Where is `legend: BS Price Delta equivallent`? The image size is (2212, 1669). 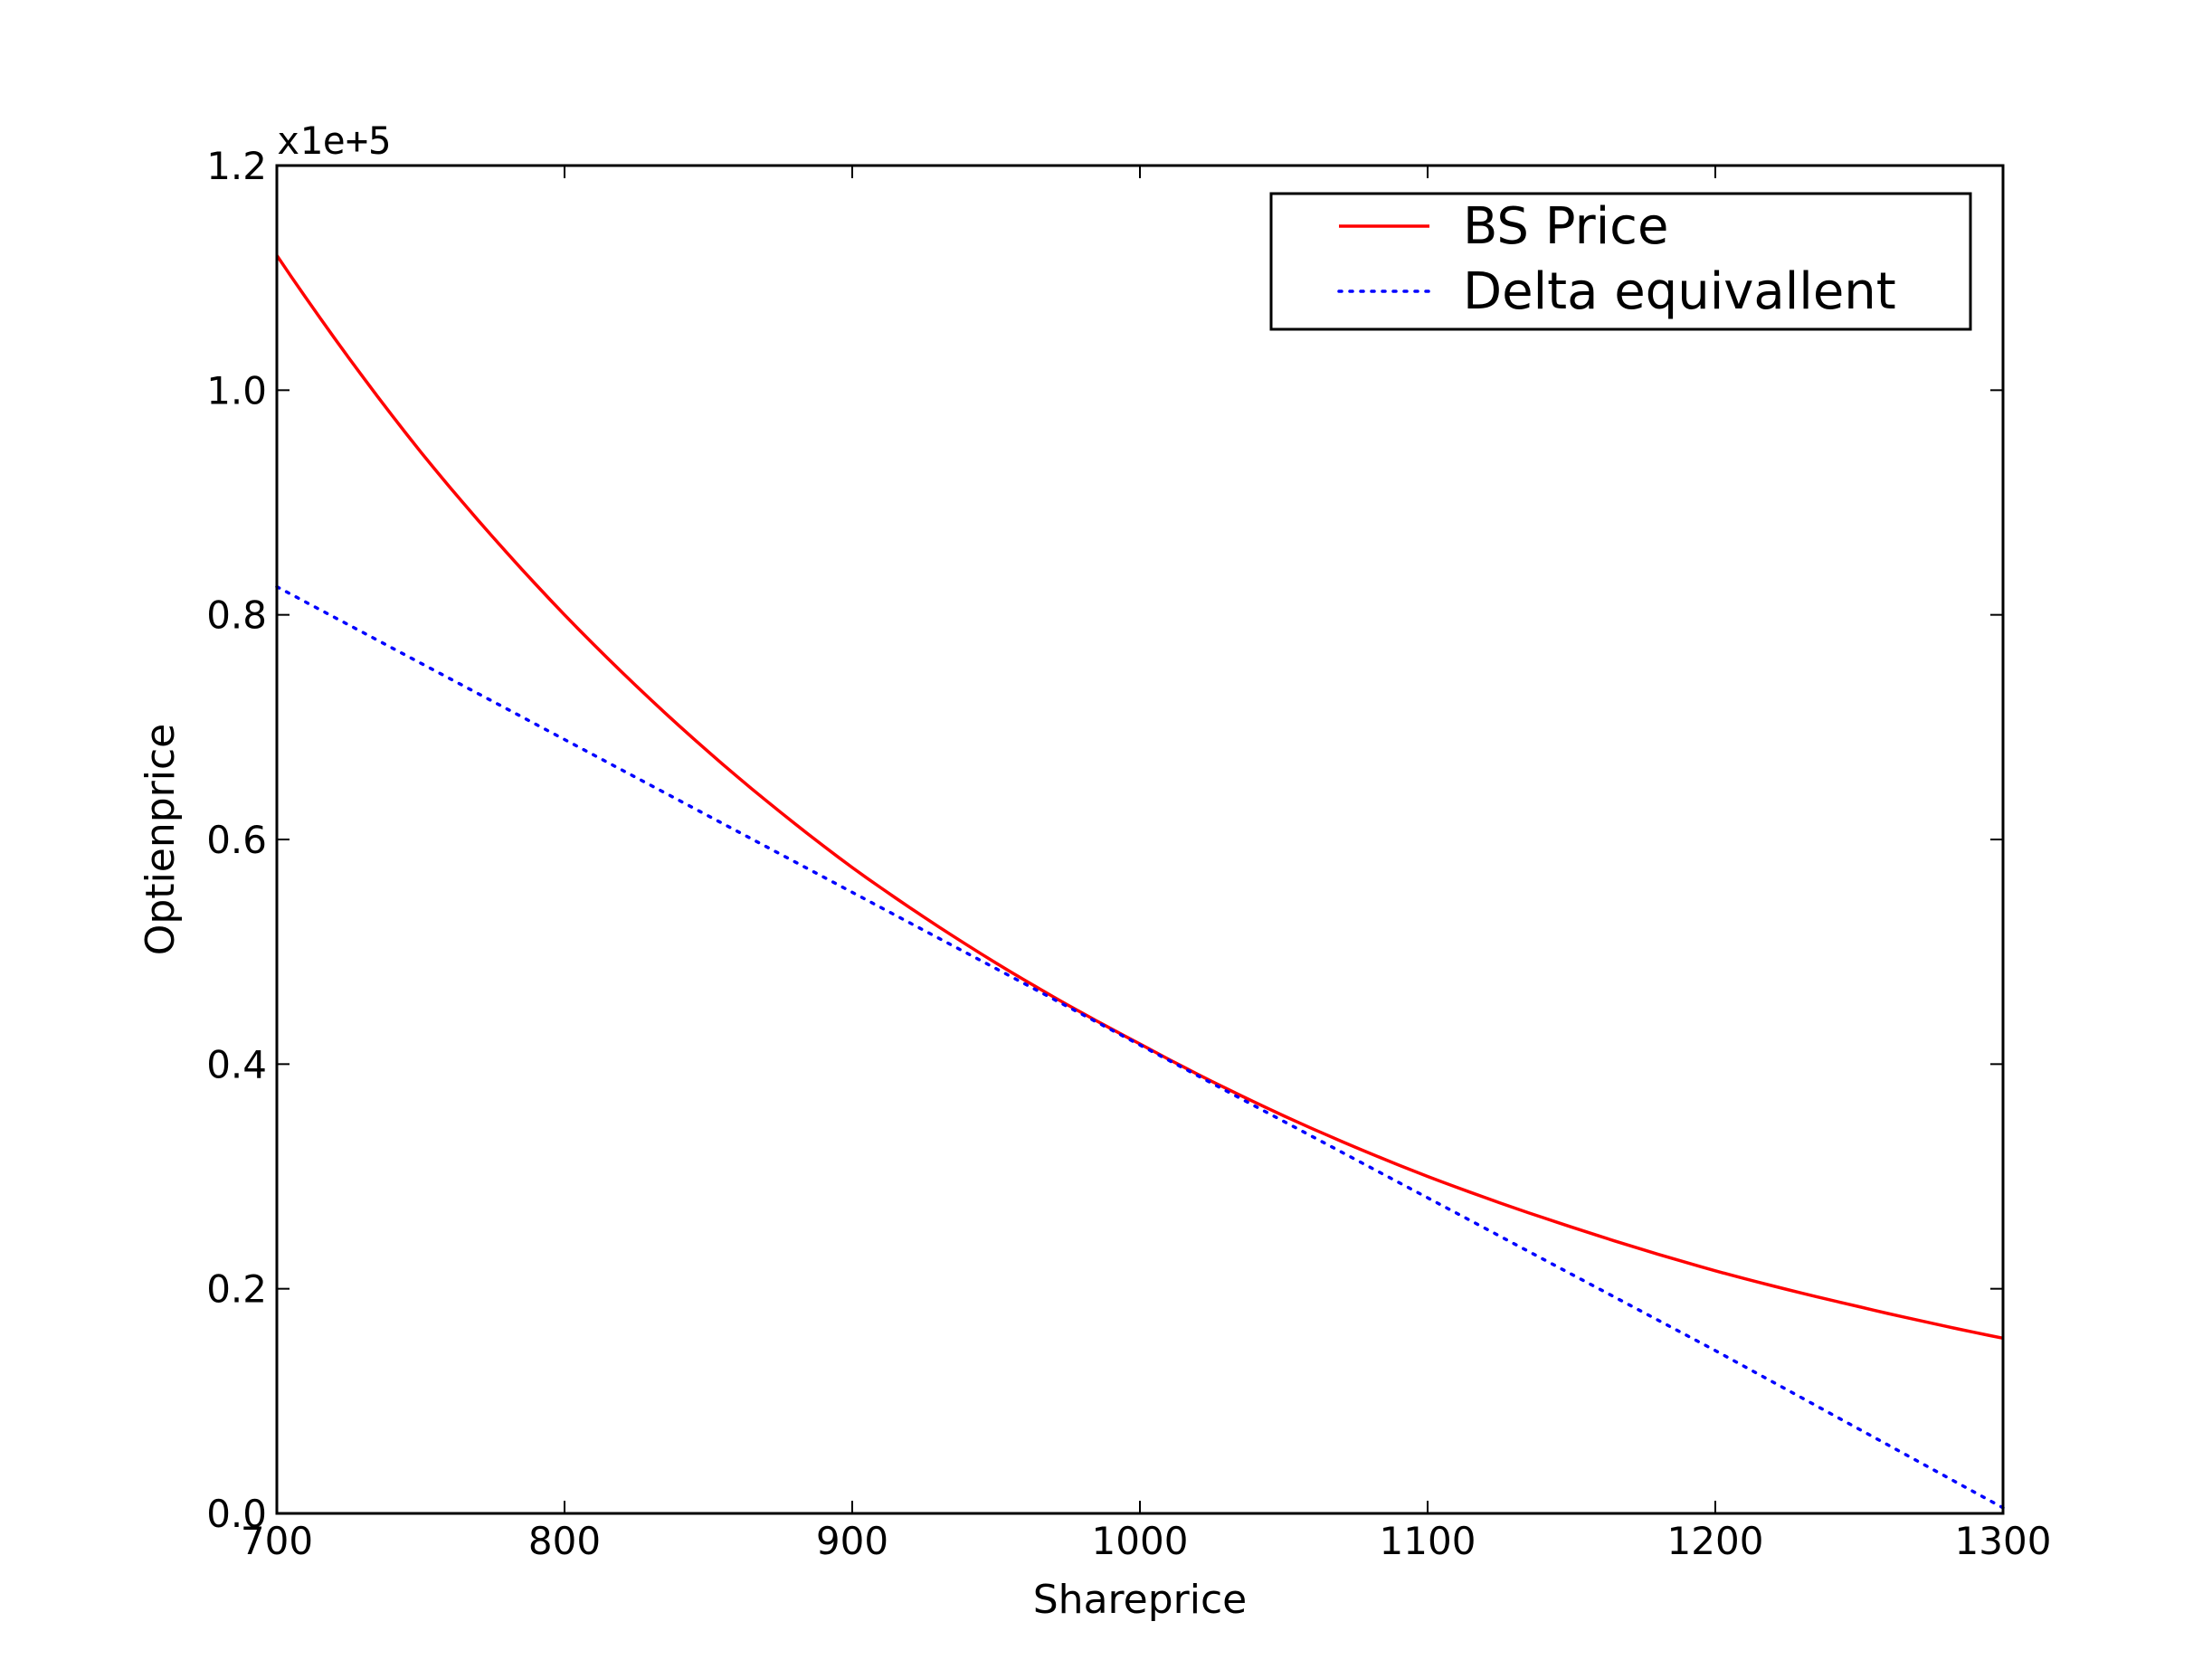
legend: BS Price Delta equivallent is located at coordinates (1621, 261).